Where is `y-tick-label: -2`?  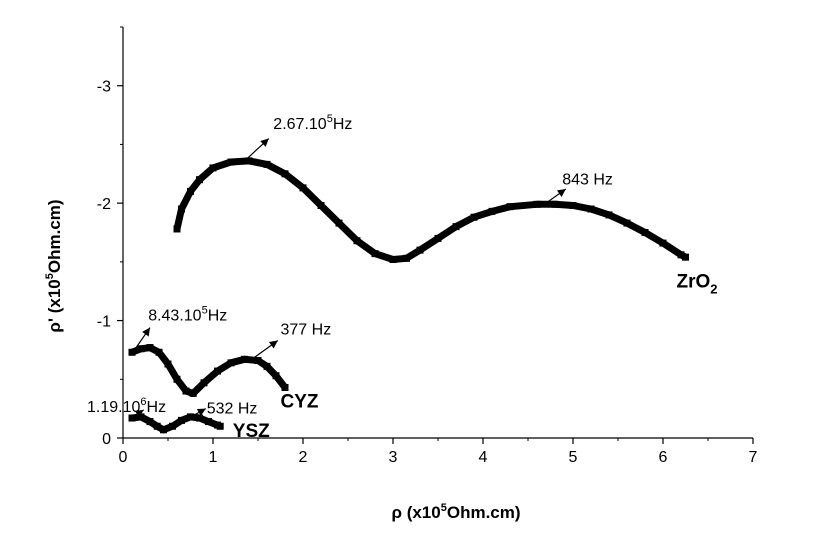 y-tick-label: -2 is located at coordinates (104, 204).